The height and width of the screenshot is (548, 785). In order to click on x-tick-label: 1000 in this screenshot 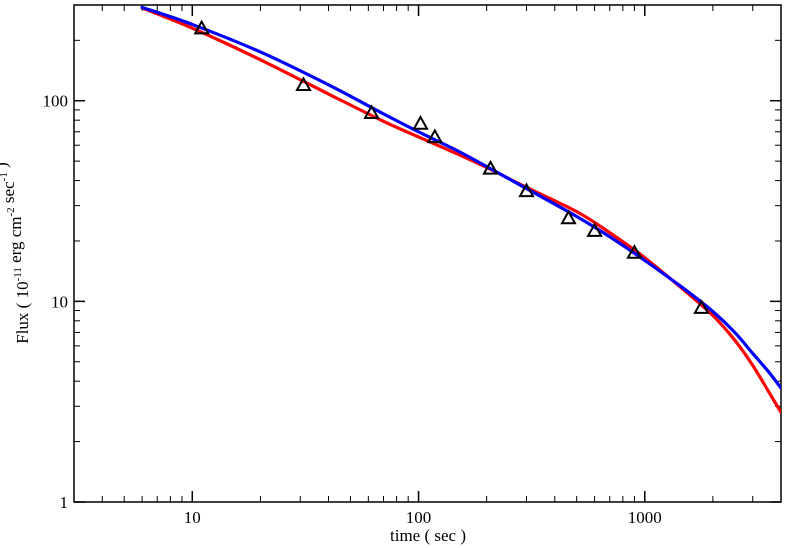, I will do `click(645, 517)`.